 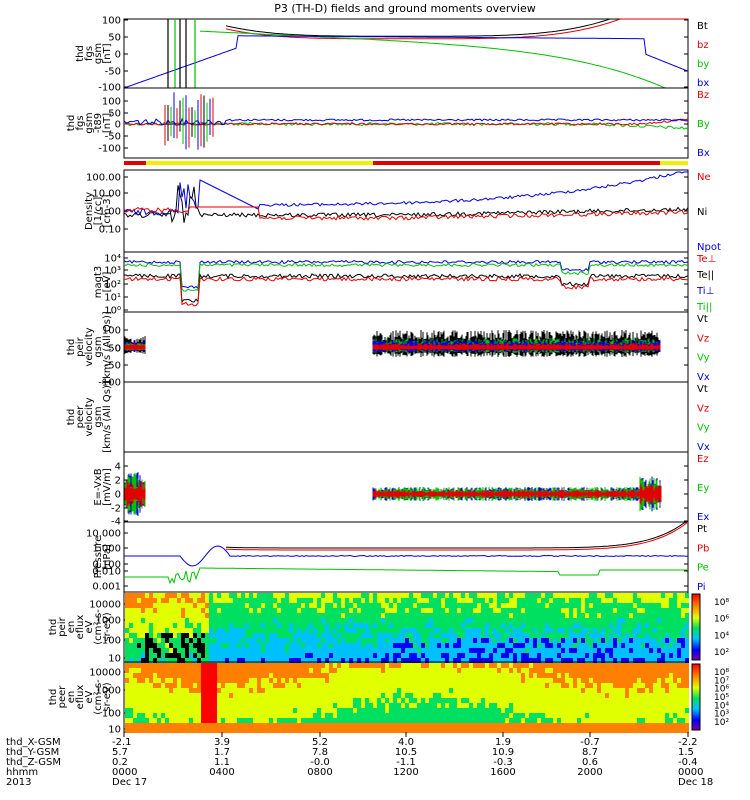 What do you see at coordinates (89, 211) in the screenshot?
I see `y-axis-label-line: Density` at bounding box center [89, 211].